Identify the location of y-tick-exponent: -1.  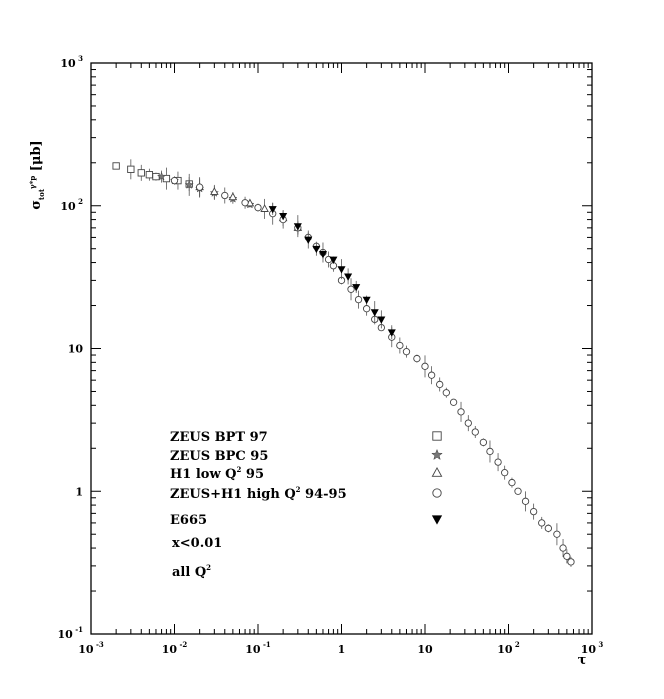
(78, 629).